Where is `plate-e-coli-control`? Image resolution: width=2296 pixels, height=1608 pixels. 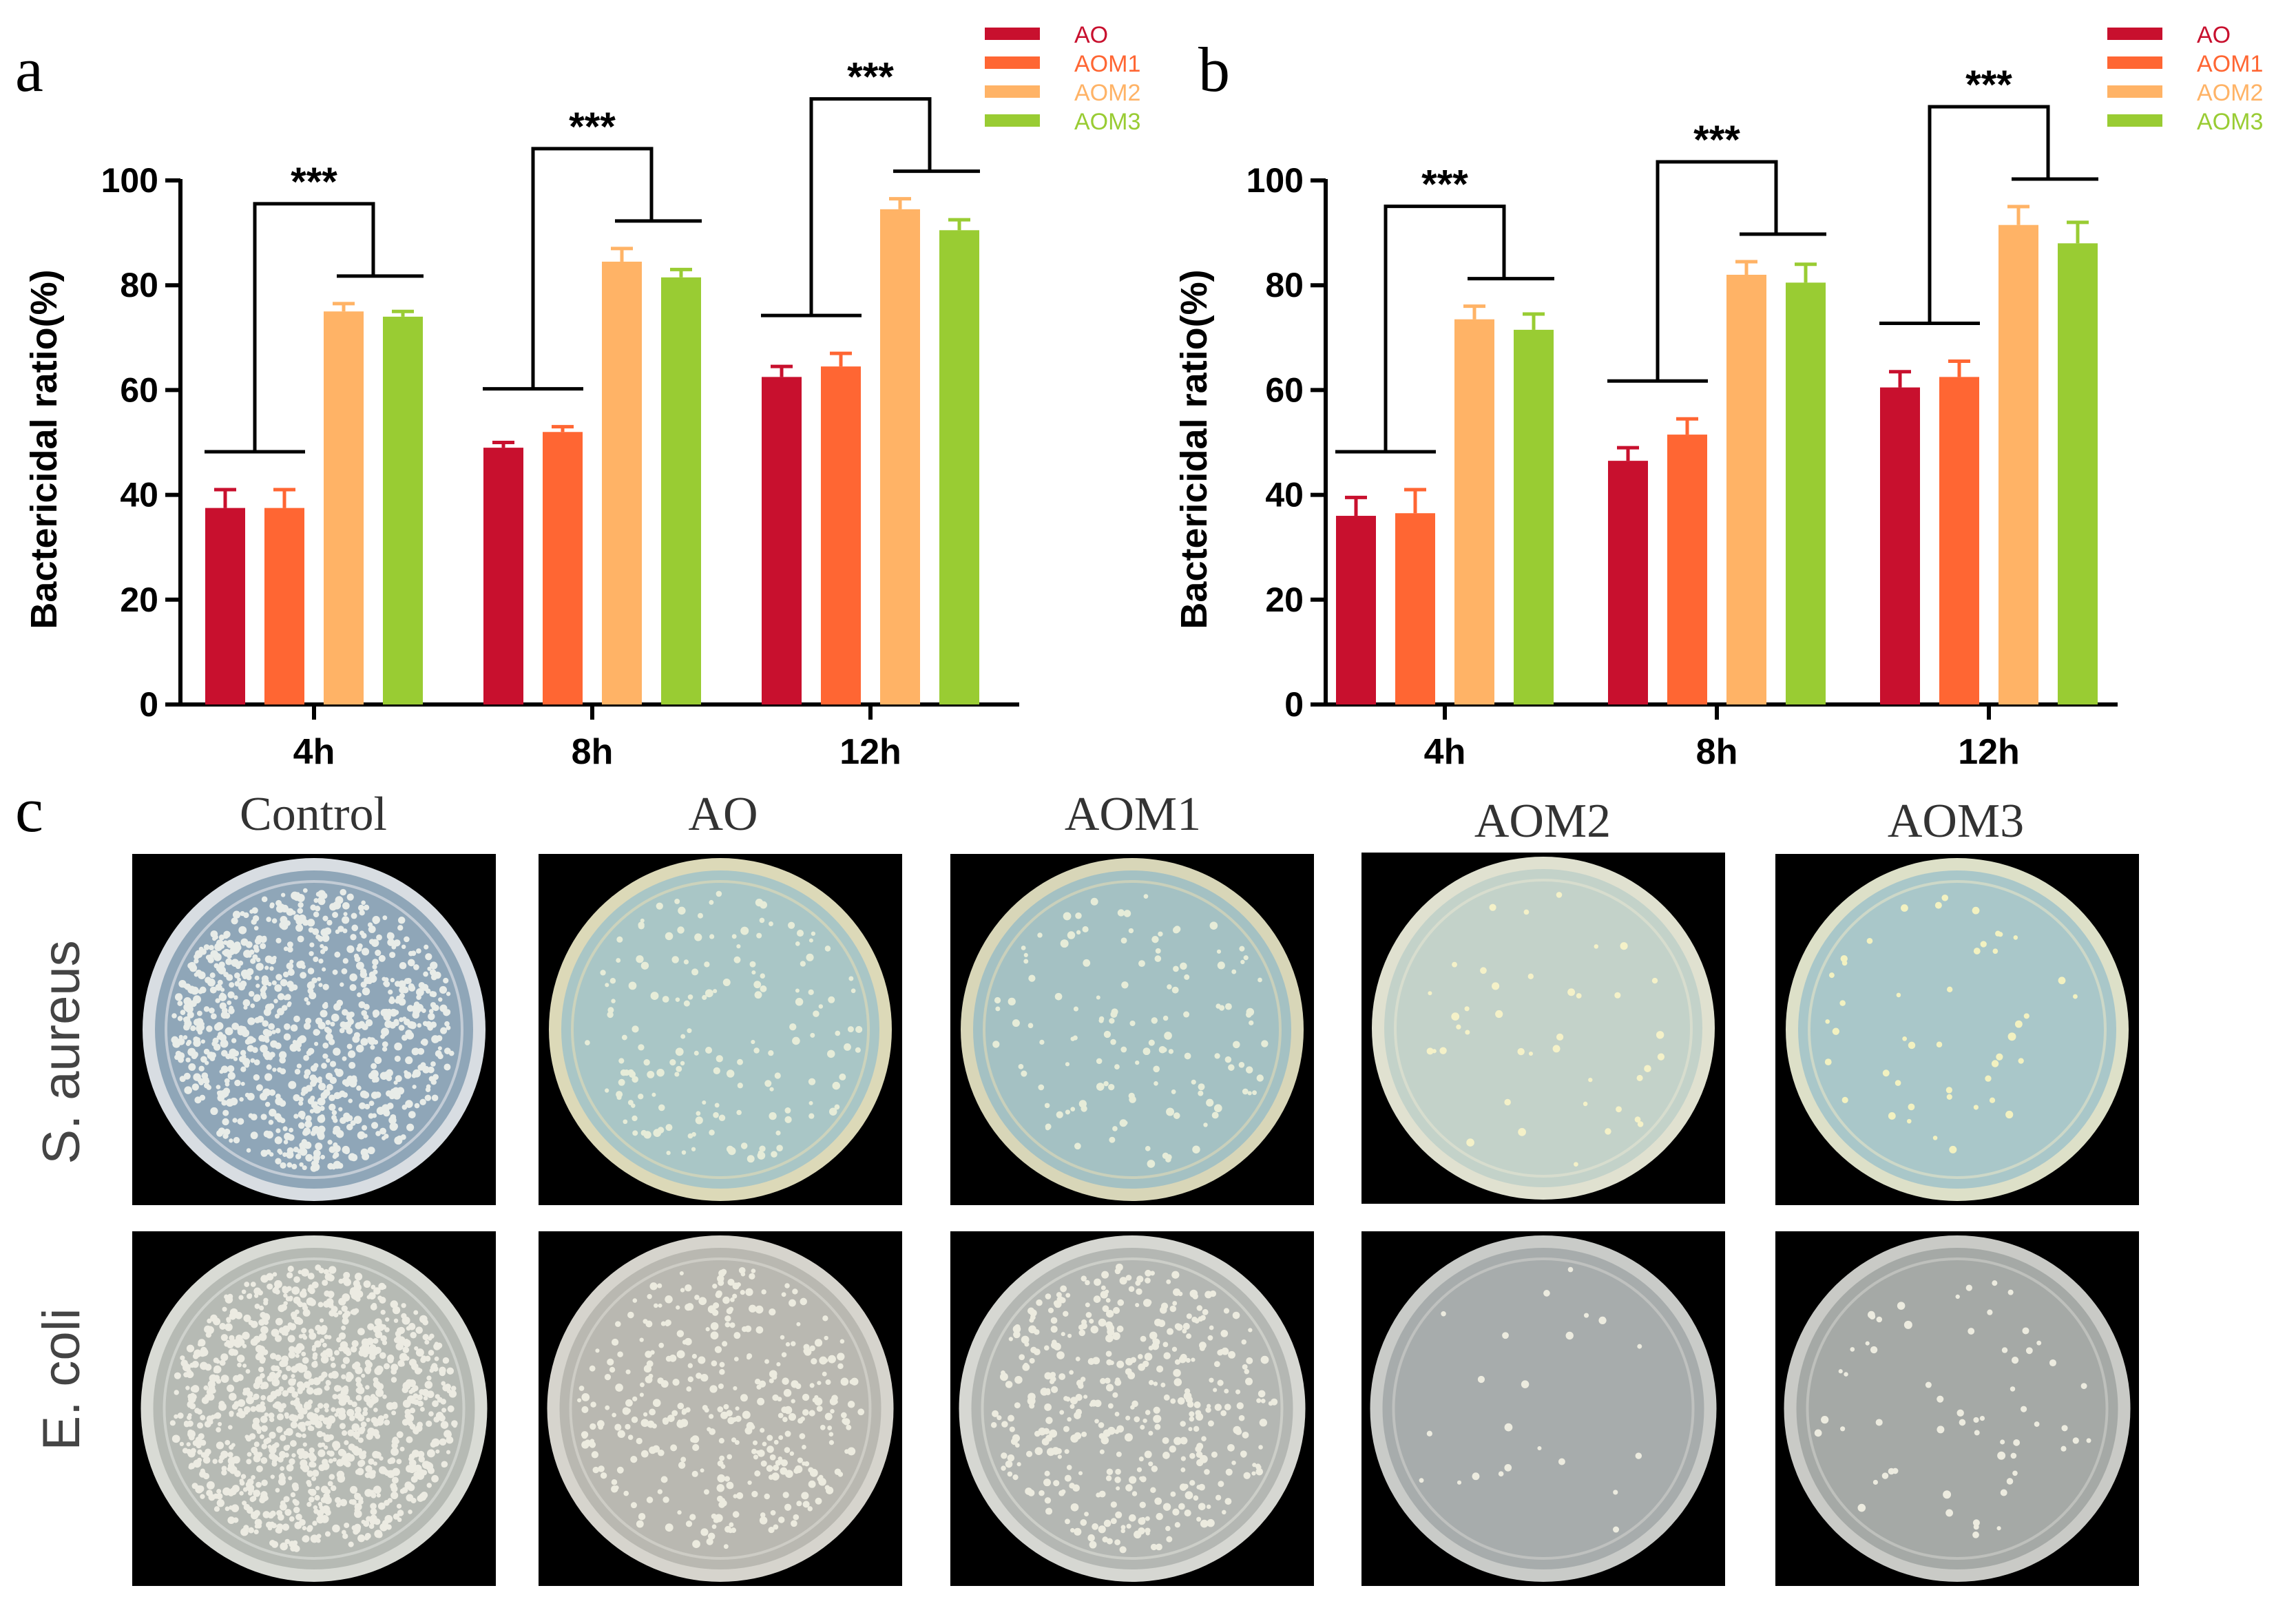
plate-e-coli-control is located at coordinates (314, 1408).